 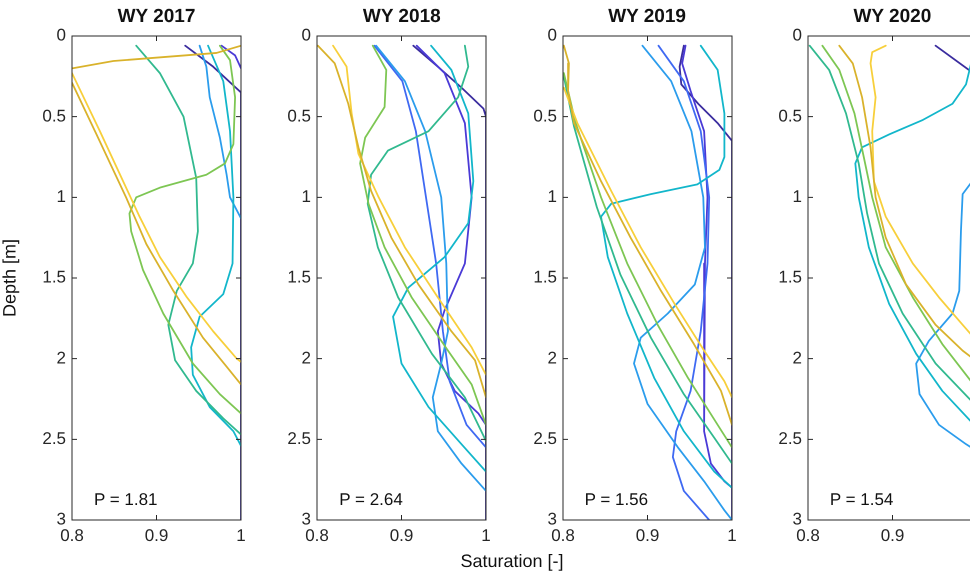 What do you see at coordinates (616, 500) in the screenshot?
I see `annotation: P = 1.56` at bounding box center [616, 500].